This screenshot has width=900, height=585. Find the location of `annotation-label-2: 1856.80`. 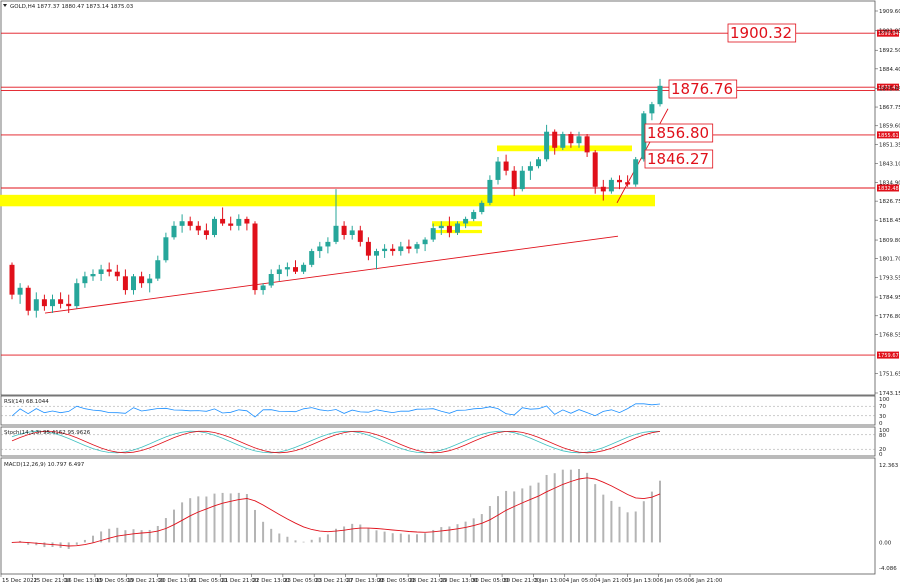

annotation-label-2: 1856.80 is located at coordinates (678, 133).